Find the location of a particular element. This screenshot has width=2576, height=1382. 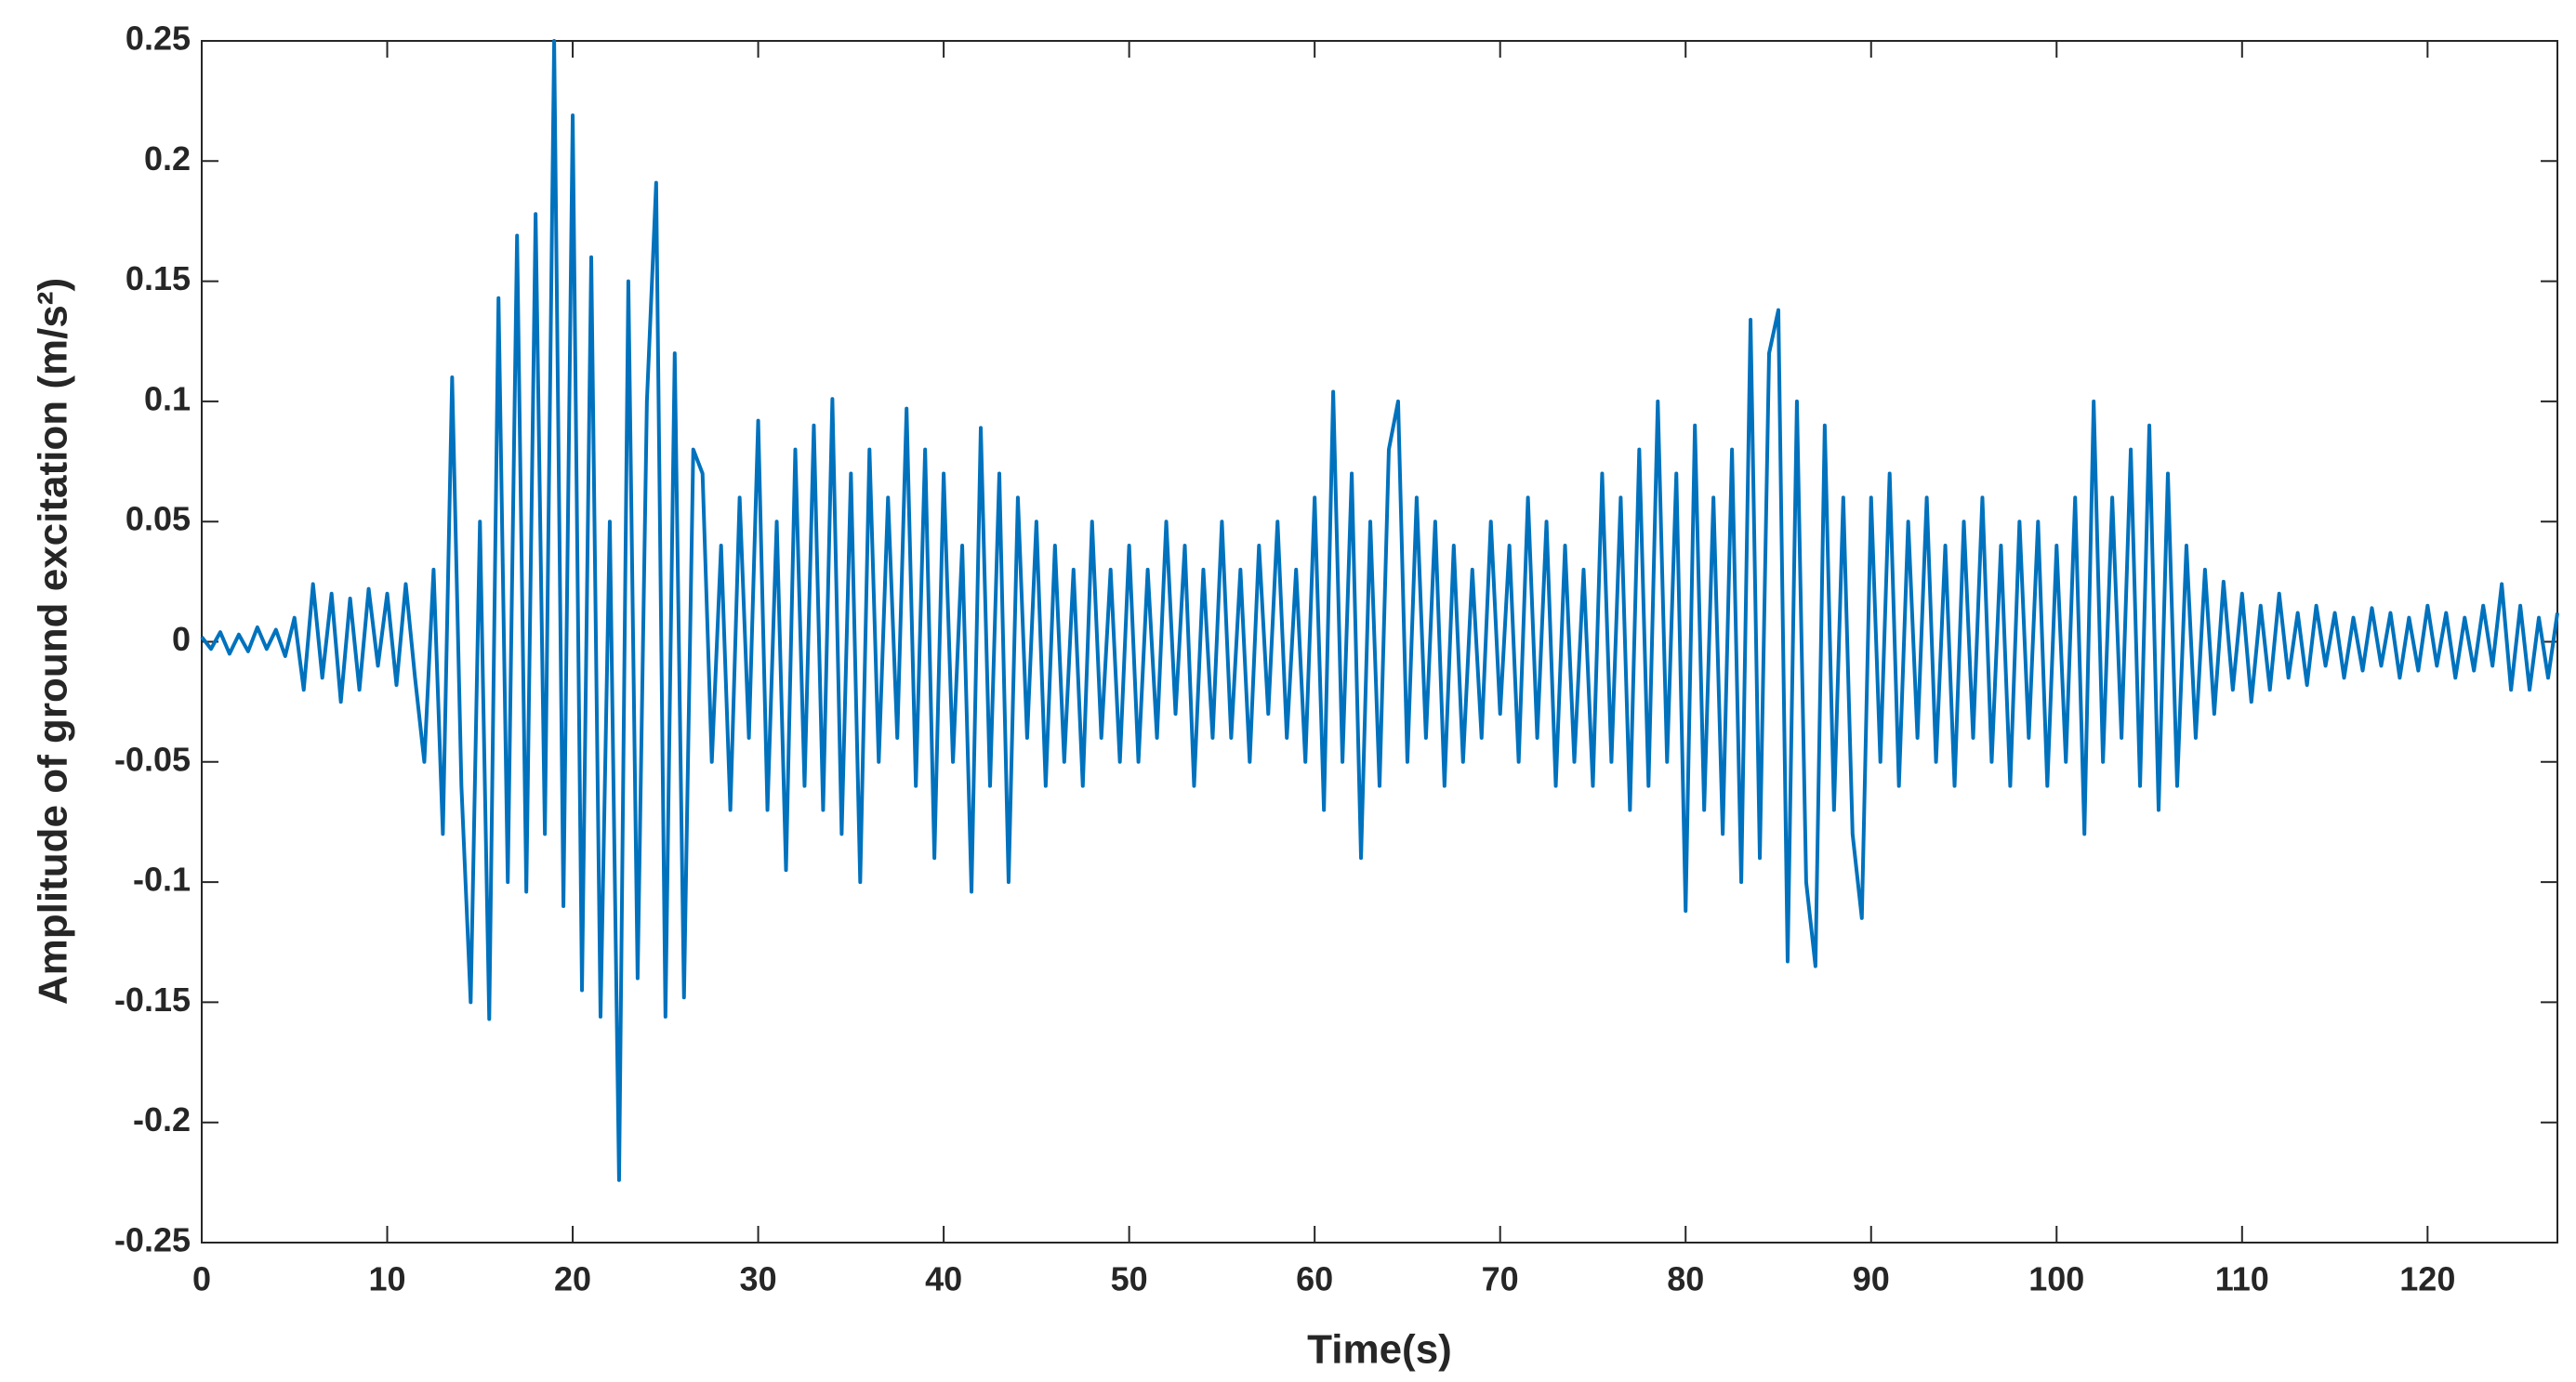

y-axis-label: Amplitude of ground excitation (m/s²) is located at coordinates (53, 642).